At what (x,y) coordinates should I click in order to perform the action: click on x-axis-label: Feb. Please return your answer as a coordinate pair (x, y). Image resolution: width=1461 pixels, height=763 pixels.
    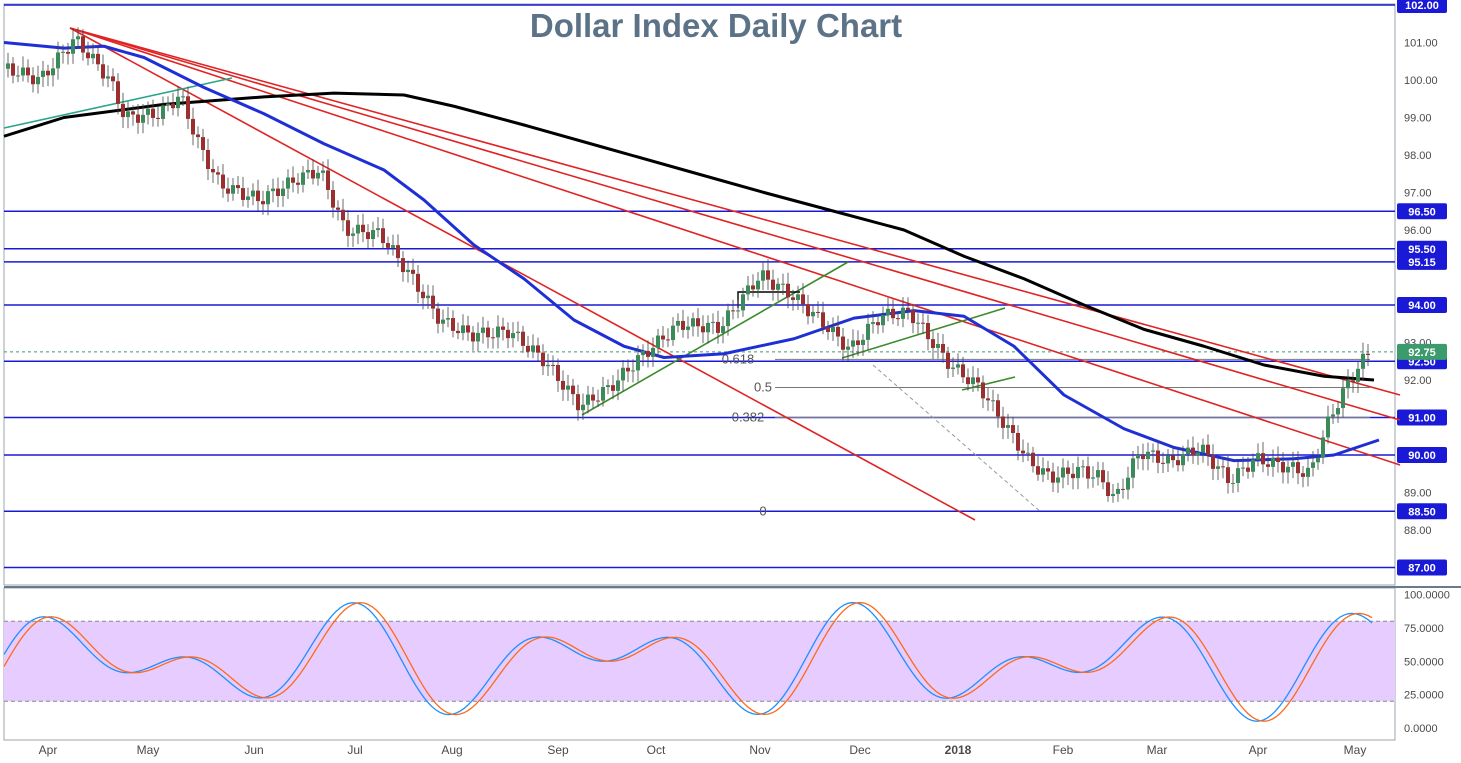
    Looking at the image, I should click on (1063, 750).